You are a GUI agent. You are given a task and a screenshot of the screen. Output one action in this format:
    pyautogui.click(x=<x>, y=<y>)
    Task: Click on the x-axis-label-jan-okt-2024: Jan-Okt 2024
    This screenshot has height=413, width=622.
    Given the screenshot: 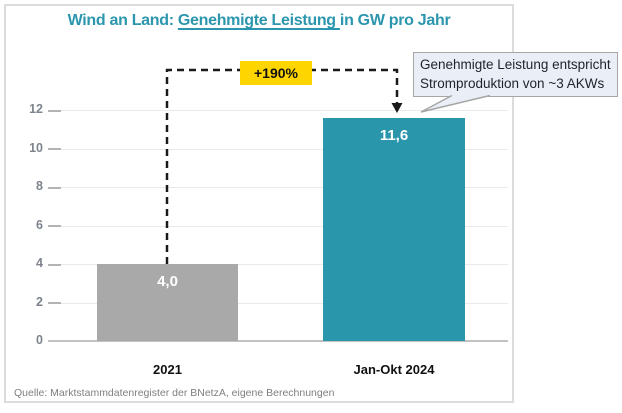 What is the action you would take?
    pyautogui.click(x=394, y=369)
    